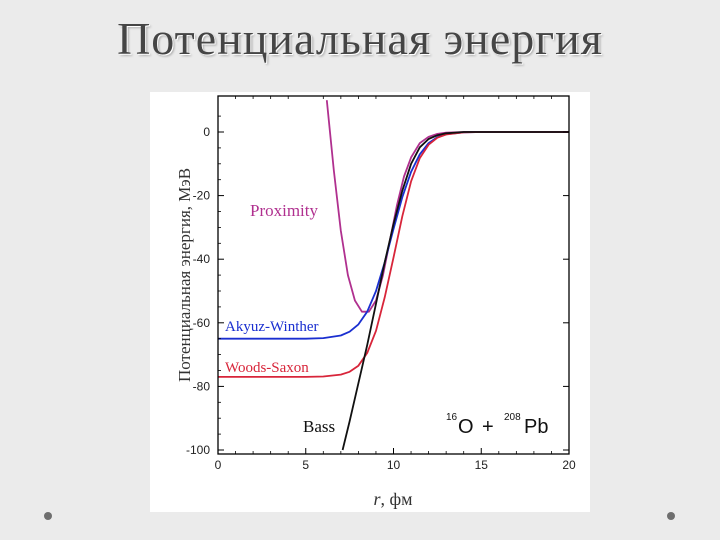 The height and width of the screenshot is (540, 720). Describe the element at coordinates (671, 516) in the screenshot. I see `nav-dot-right` at that location.